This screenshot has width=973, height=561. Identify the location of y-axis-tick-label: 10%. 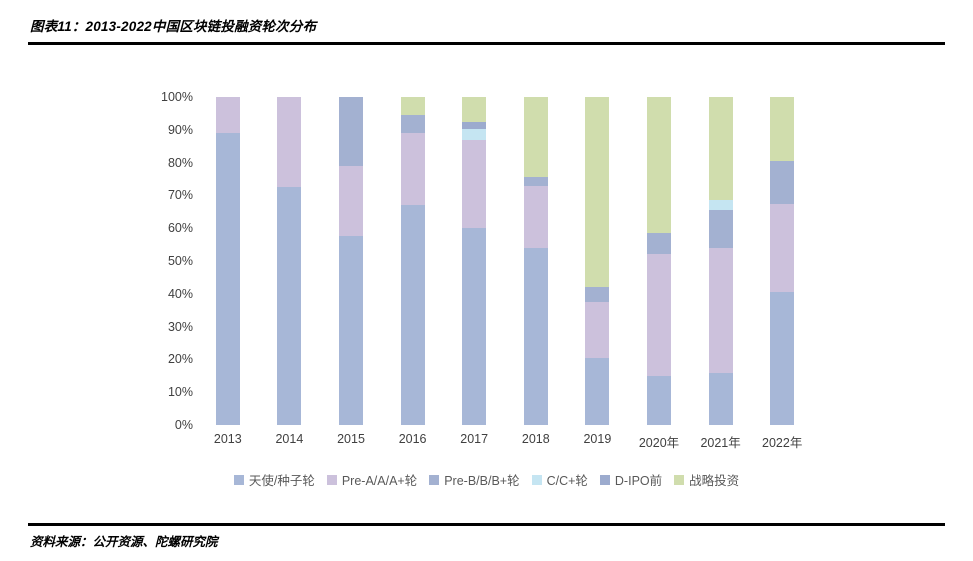
(180, 392).